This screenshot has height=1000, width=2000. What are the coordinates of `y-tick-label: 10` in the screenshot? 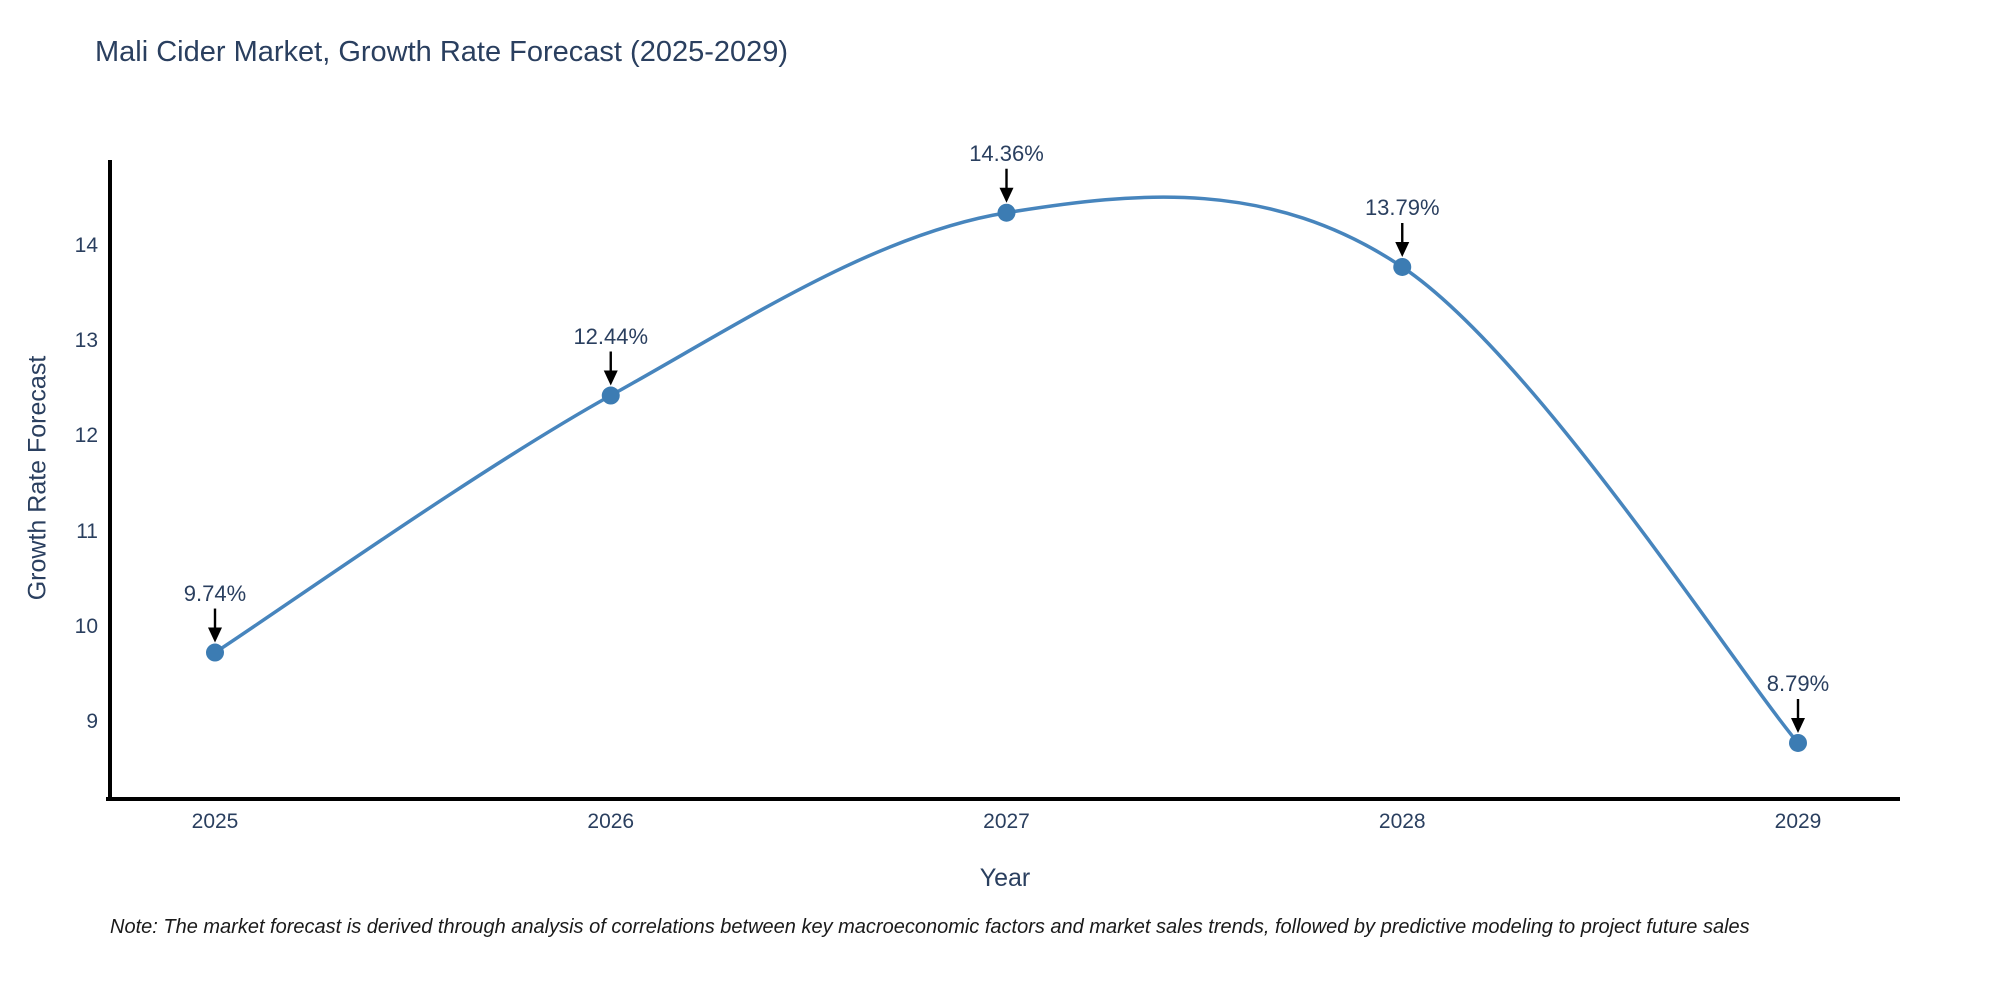 It's located at (86, 626).